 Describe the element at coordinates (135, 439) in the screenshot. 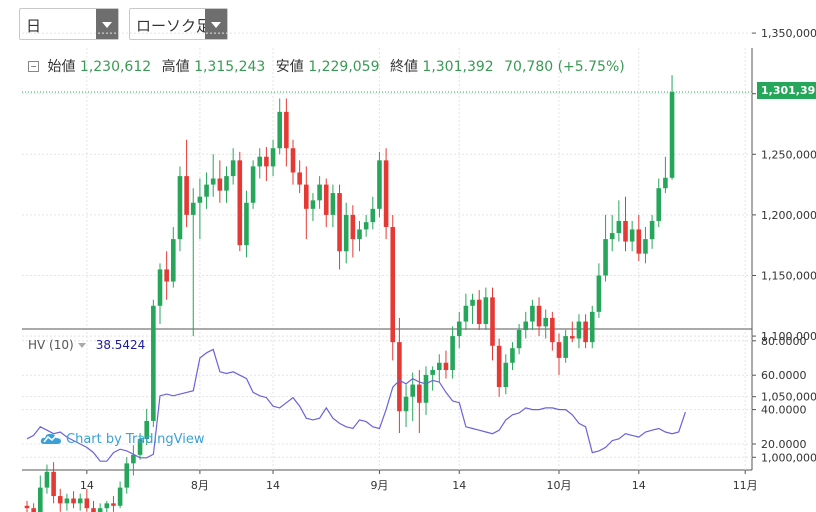

I see `watermark-text: Chart by TradingView` at that location.